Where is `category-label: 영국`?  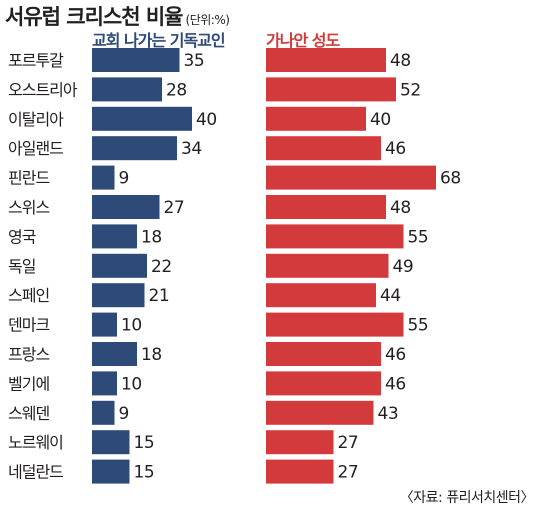 category-label: 영국 is located at coordinates (22, 236).